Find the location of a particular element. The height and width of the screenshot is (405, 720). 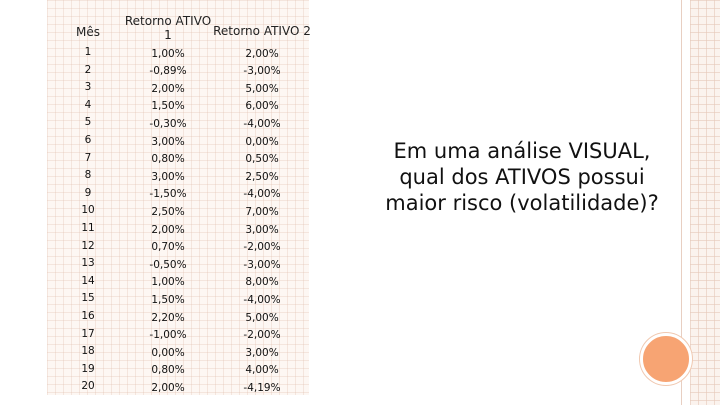

table-cell-ativo1: 2,20% is located at coordinates (168, 317).